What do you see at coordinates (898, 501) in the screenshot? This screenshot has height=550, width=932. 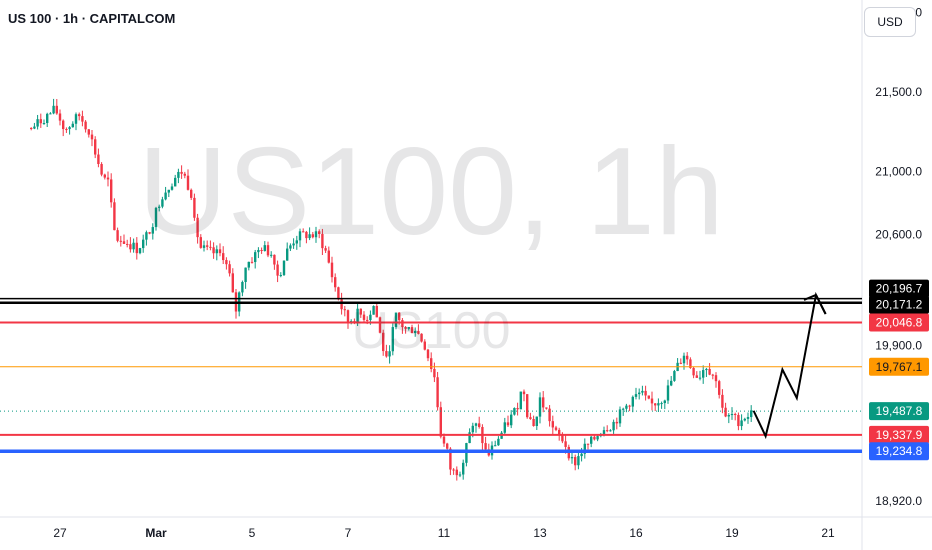 I see `y-tick-label: 18,920.0` at bounding box center [898, 501].